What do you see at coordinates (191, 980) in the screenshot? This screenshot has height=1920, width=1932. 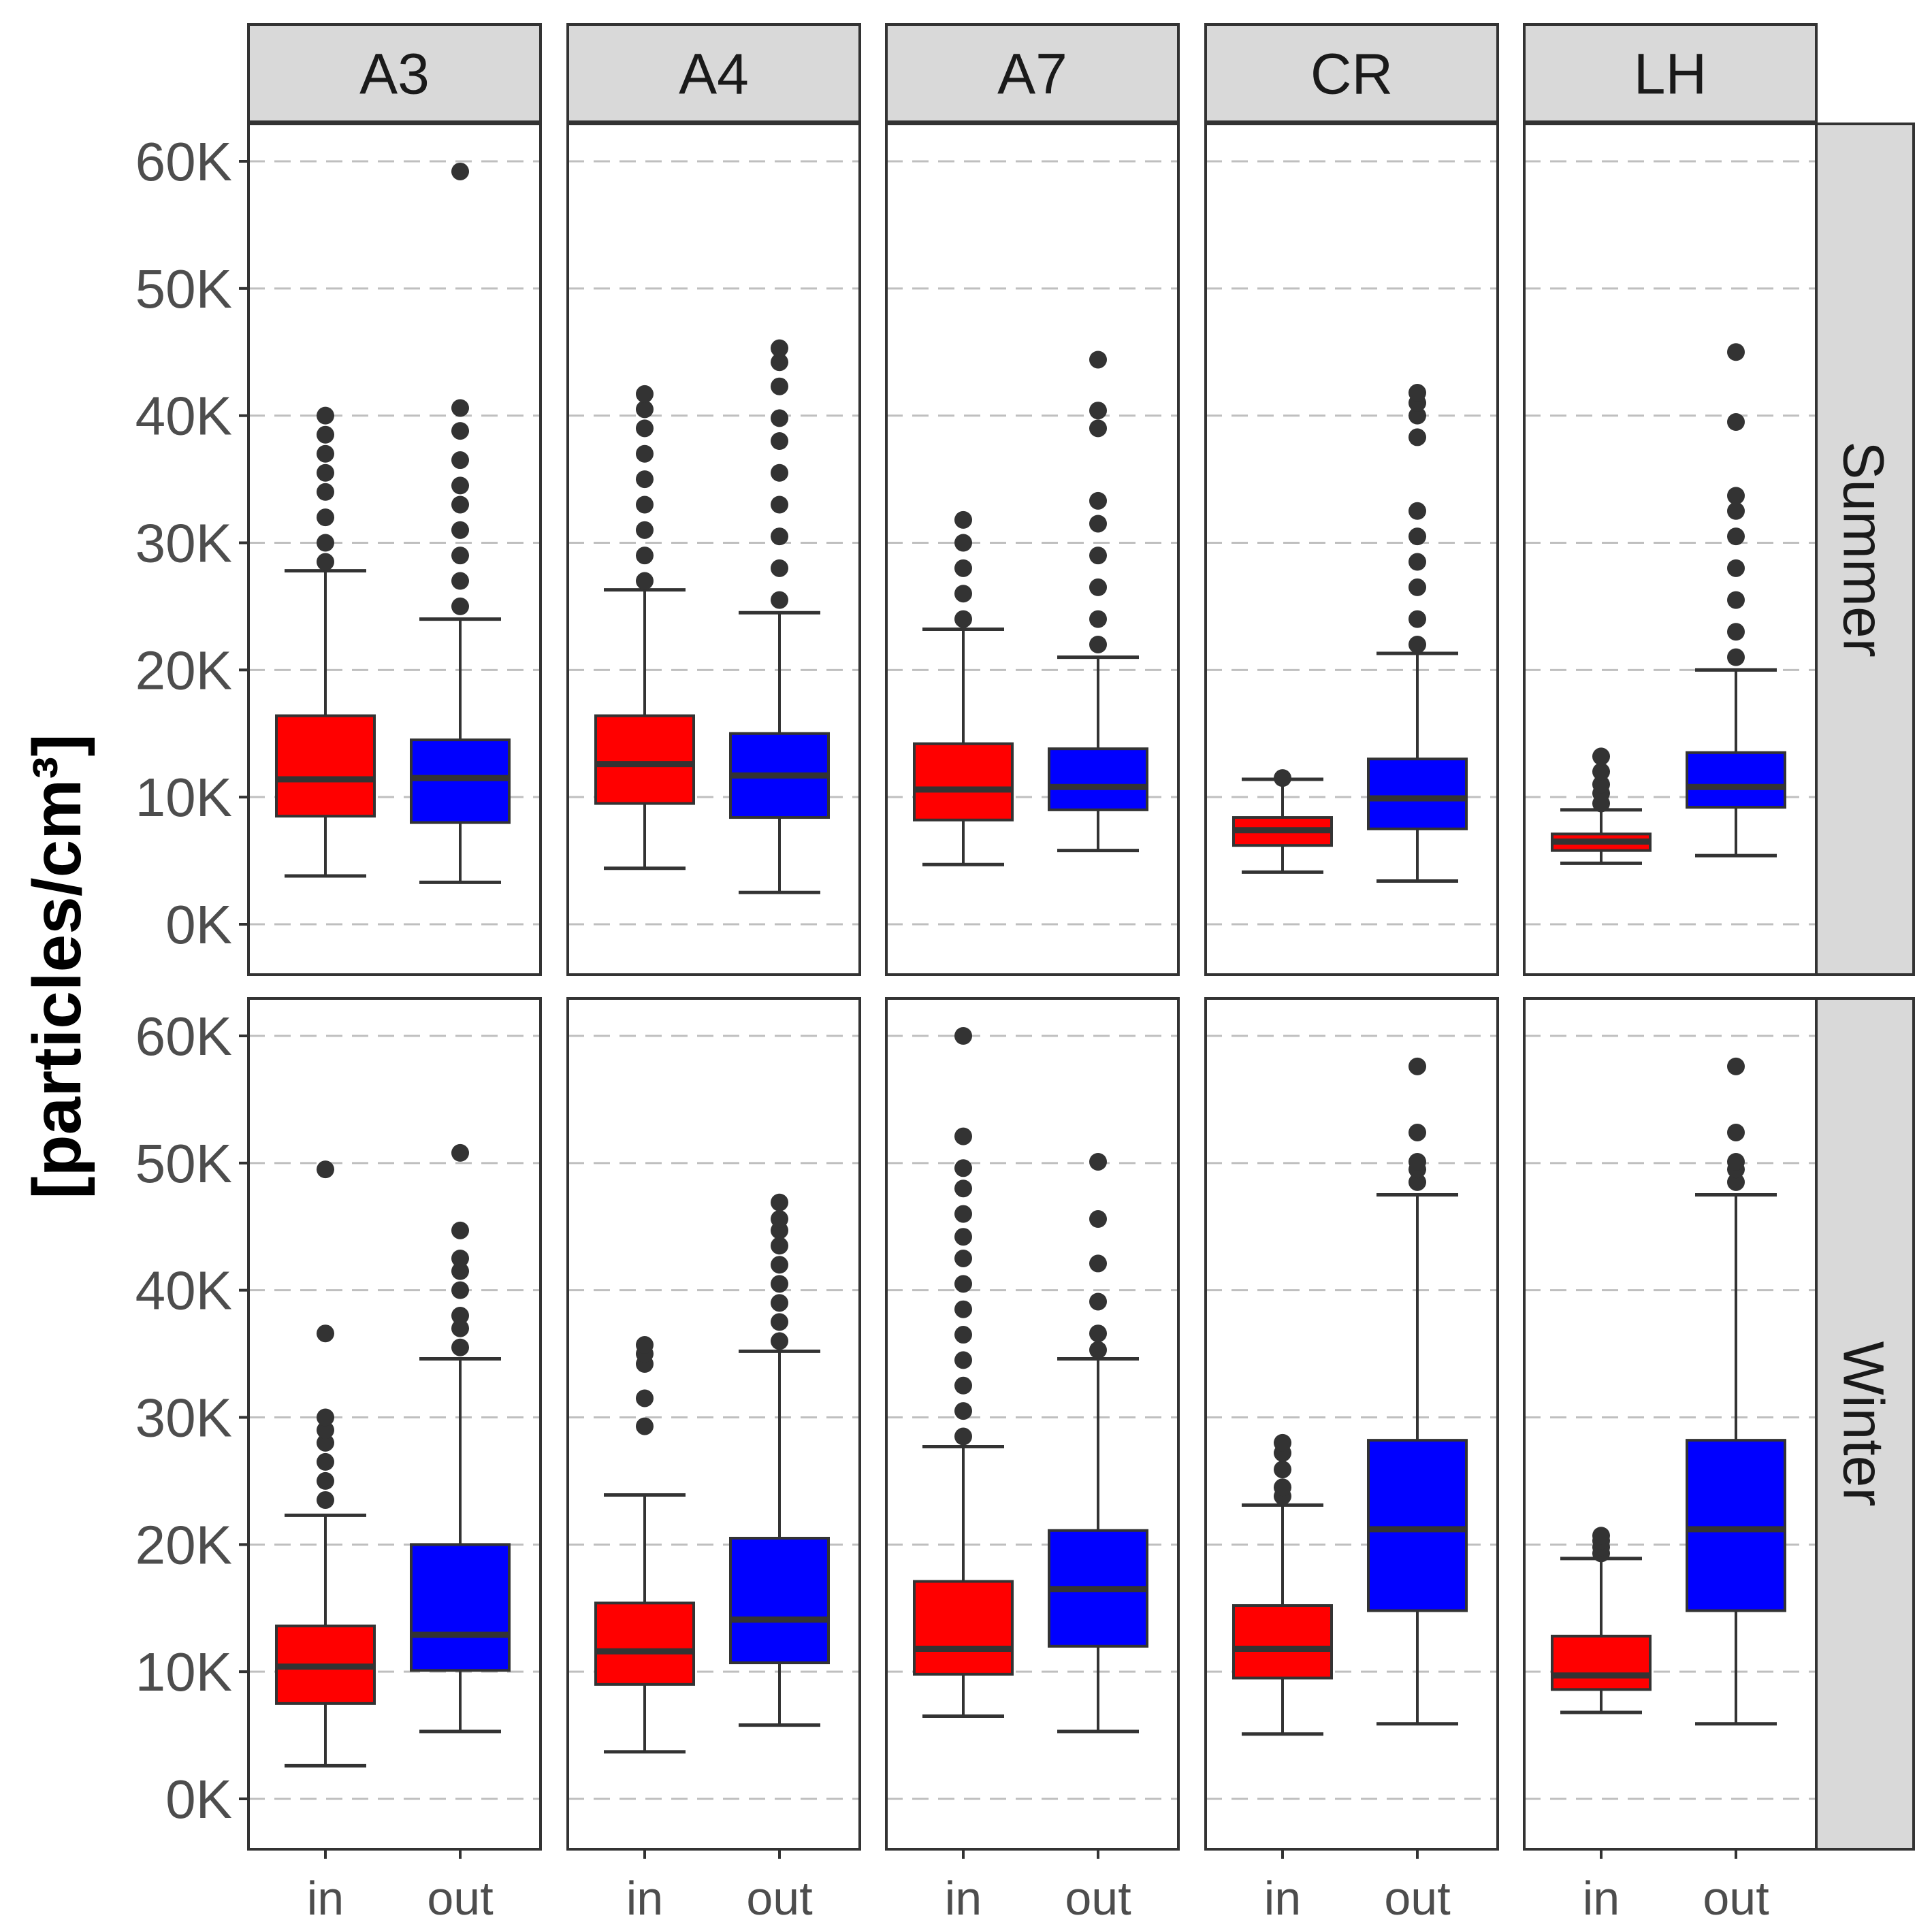 I see `y-axes: 0K 10K 20K 30K 40K 50K 60K 0K 10K 20K 30K 40K 50K 60K` at bounding box center [191, 980].